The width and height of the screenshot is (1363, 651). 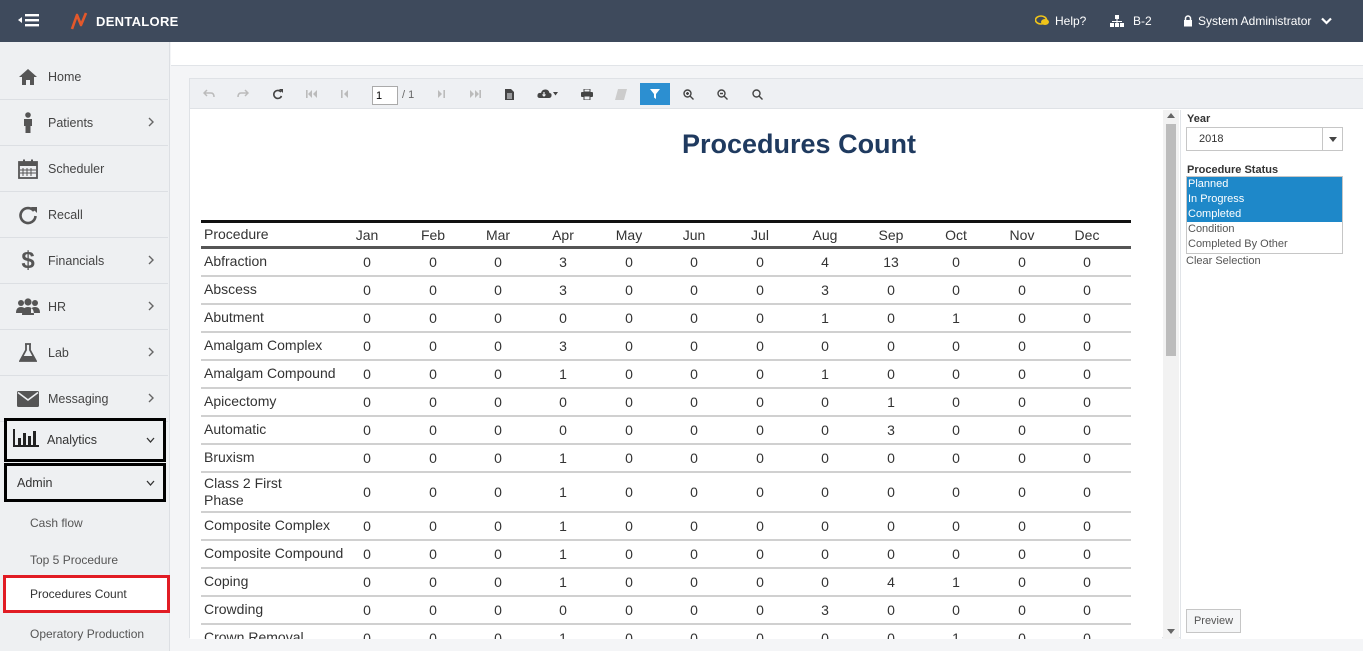 I want to click on preview-button: Preview, so click(x=1213, y=621).